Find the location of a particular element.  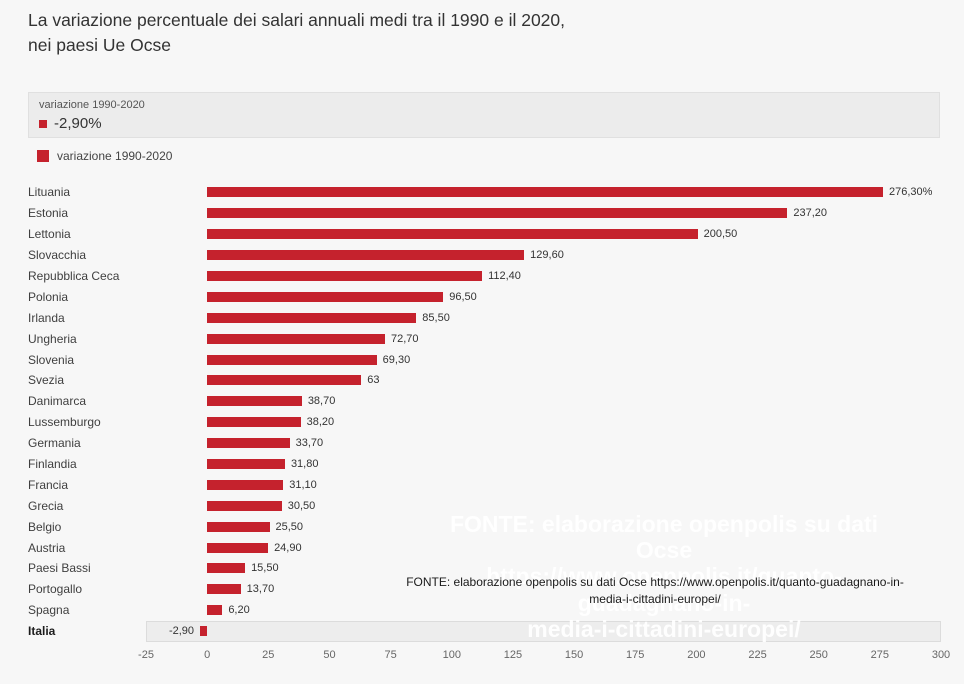

value-label: 85,50 is located at coordinates (436, 317).